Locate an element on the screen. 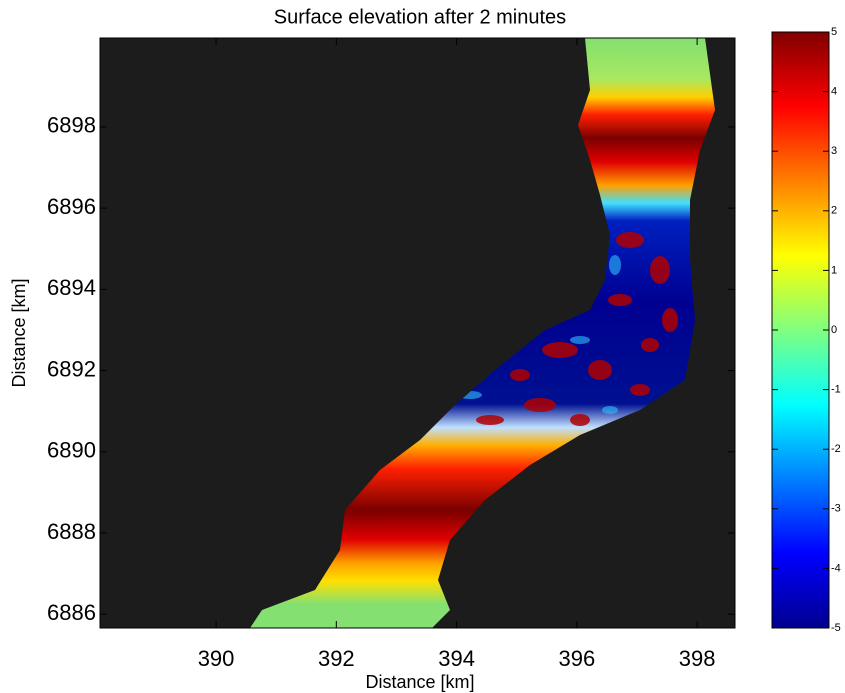 This screenshot has height=693, width=845. chart-title: Surface elevation after 2 minutes is located at coordinates (420, 17).